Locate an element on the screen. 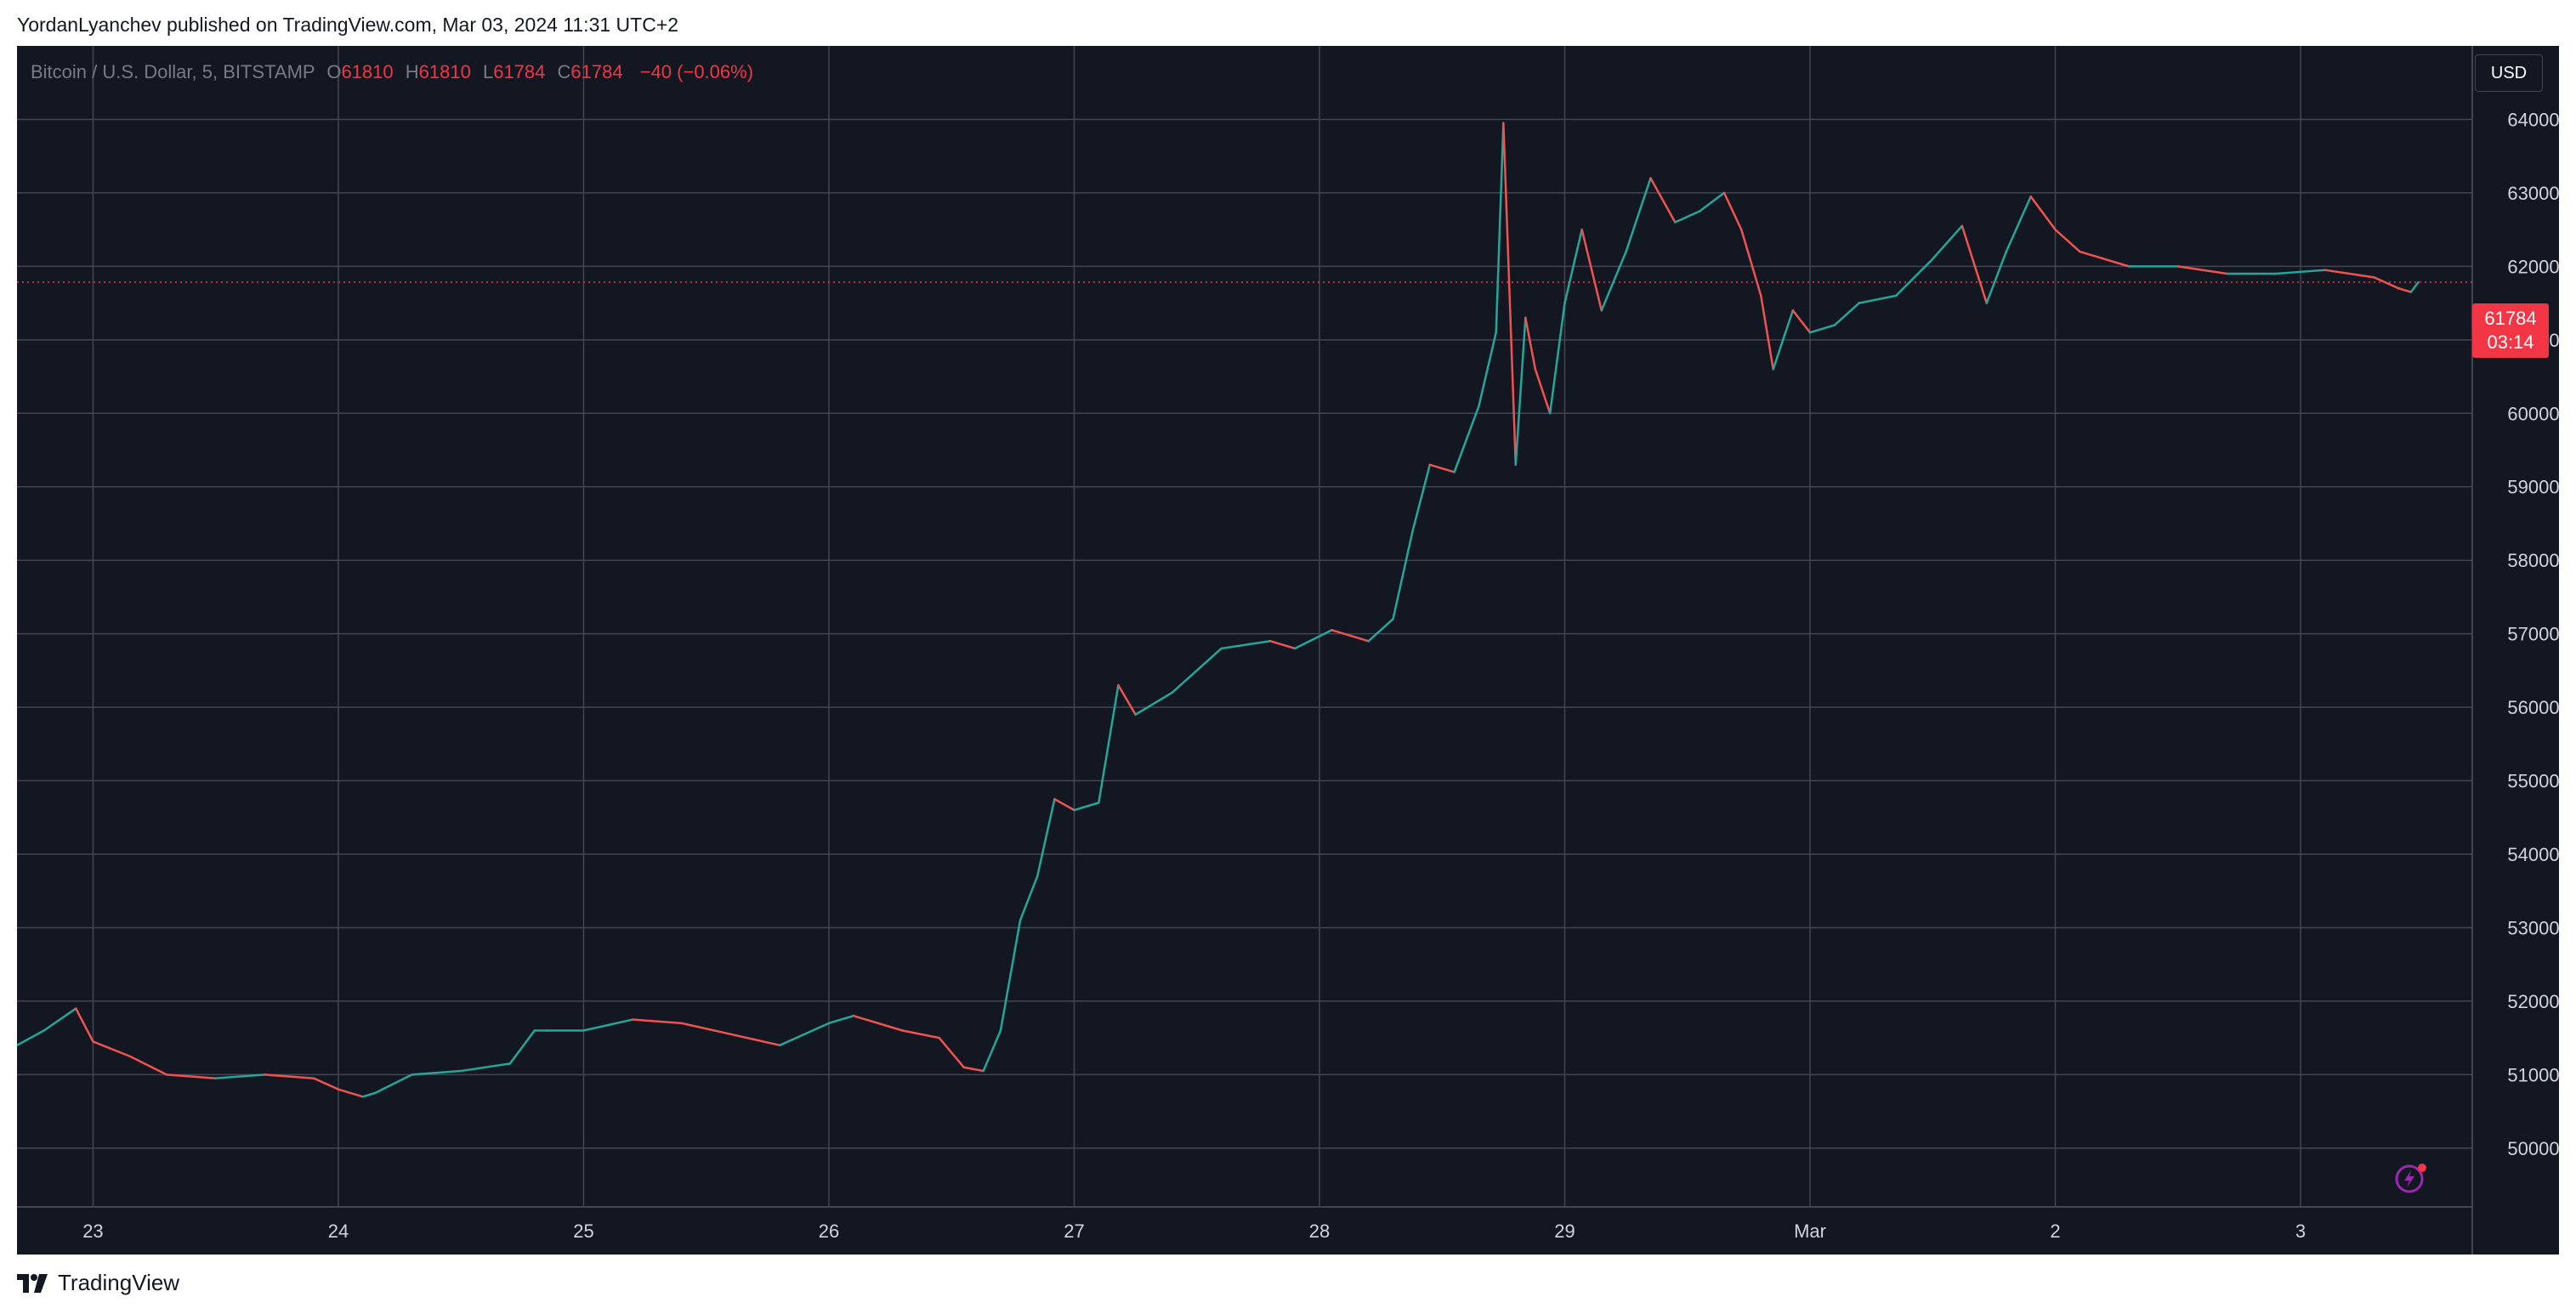 The width and height of the screenshot is (2576, 1314). currency-button: USD is located at coordinates (2509, 73).